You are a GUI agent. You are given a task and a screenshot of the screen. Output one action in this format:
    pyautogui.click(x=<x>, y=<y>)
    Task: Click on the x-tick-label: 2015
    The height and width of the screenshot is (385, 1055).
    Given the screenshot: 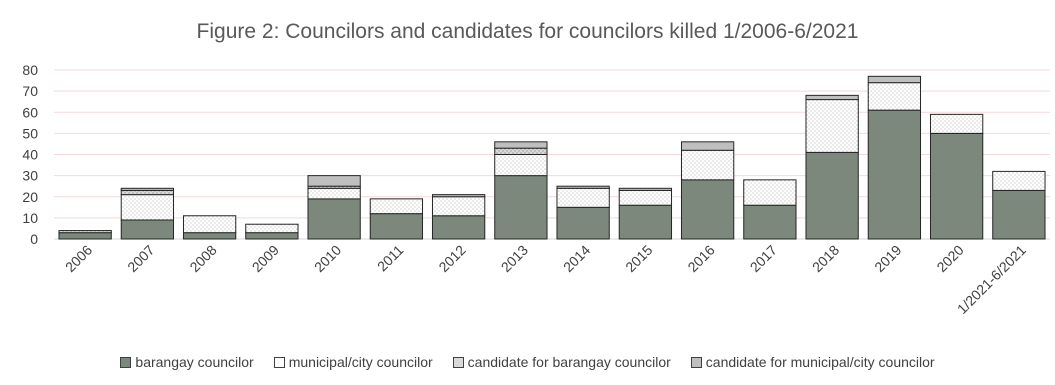 What is the action you would take?
    pyautogui.click(x=638, y=258)
    